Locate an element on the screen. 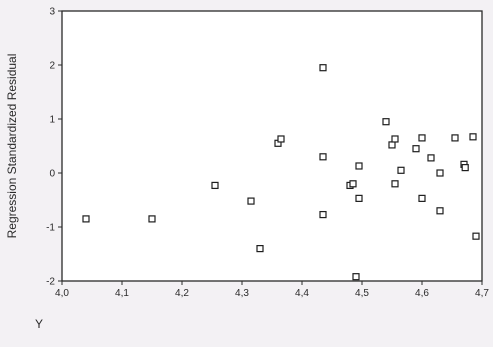 The width and height of the screenshot is (493, 347). x-axis-label: Y is located at coordinates (39, 324).